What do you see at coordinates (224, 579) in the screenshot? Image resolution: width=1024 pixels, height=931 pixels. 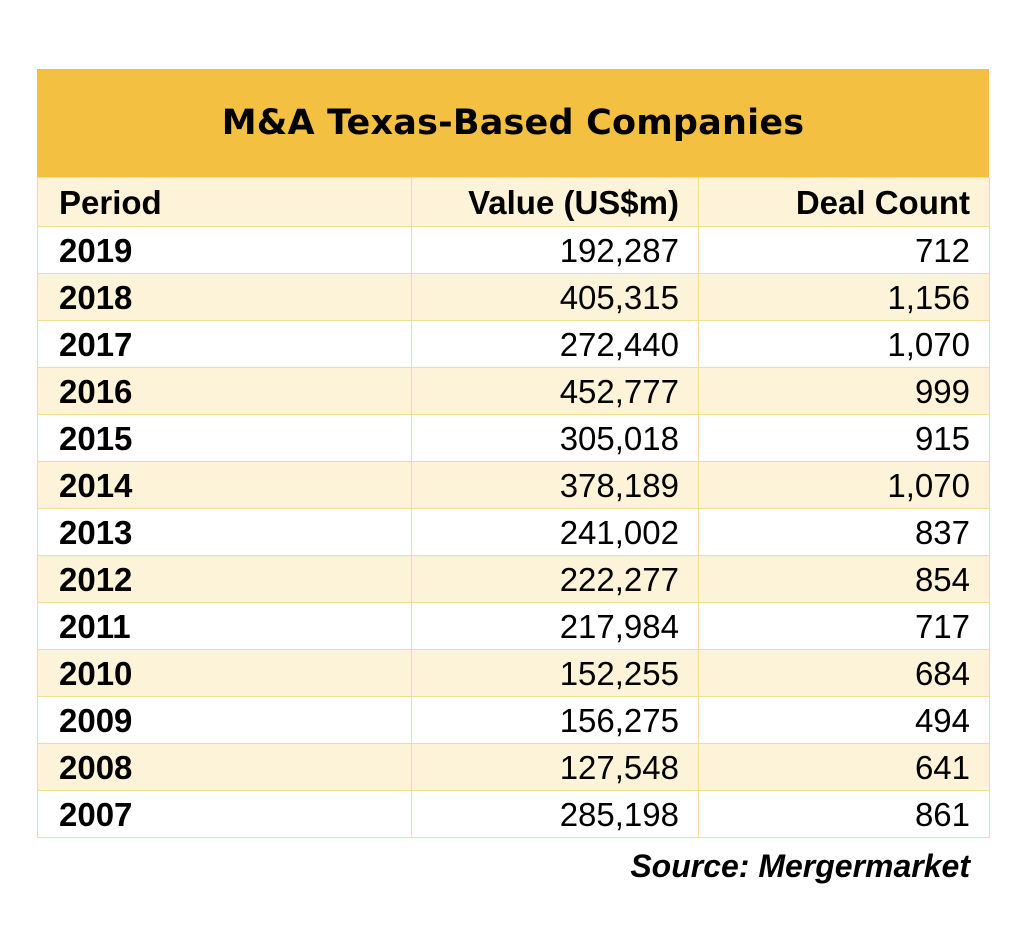 I see `cell-period: 2012` at bounding box center [224, 579].